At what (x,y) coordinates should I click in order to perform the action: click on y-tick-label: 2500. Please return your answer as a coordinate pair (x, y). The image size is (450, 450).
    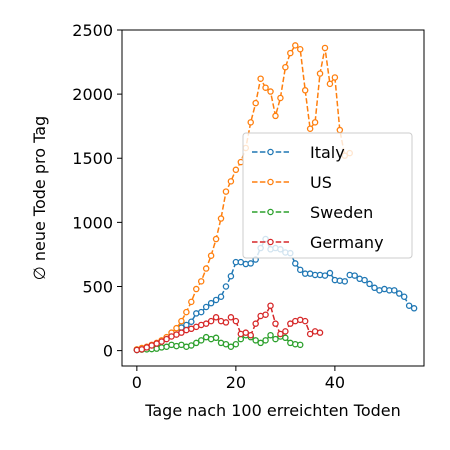
    Looking at the image, I should click on (92, 30).